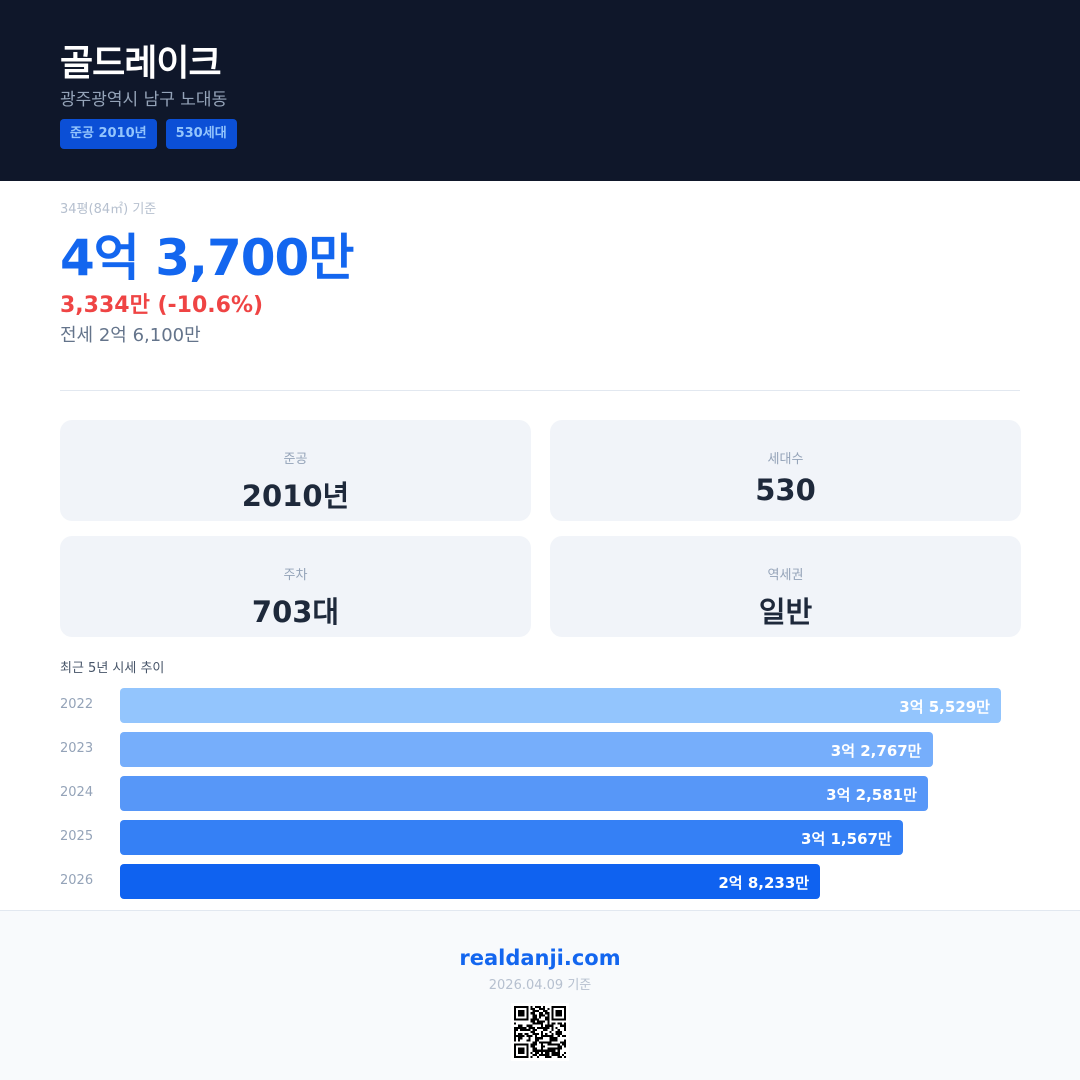 This screenshot has width=1080, height=1080. Describe the element at coordinates (295, 496) in the screenshot. I see `card-value: 2010년` at that location.